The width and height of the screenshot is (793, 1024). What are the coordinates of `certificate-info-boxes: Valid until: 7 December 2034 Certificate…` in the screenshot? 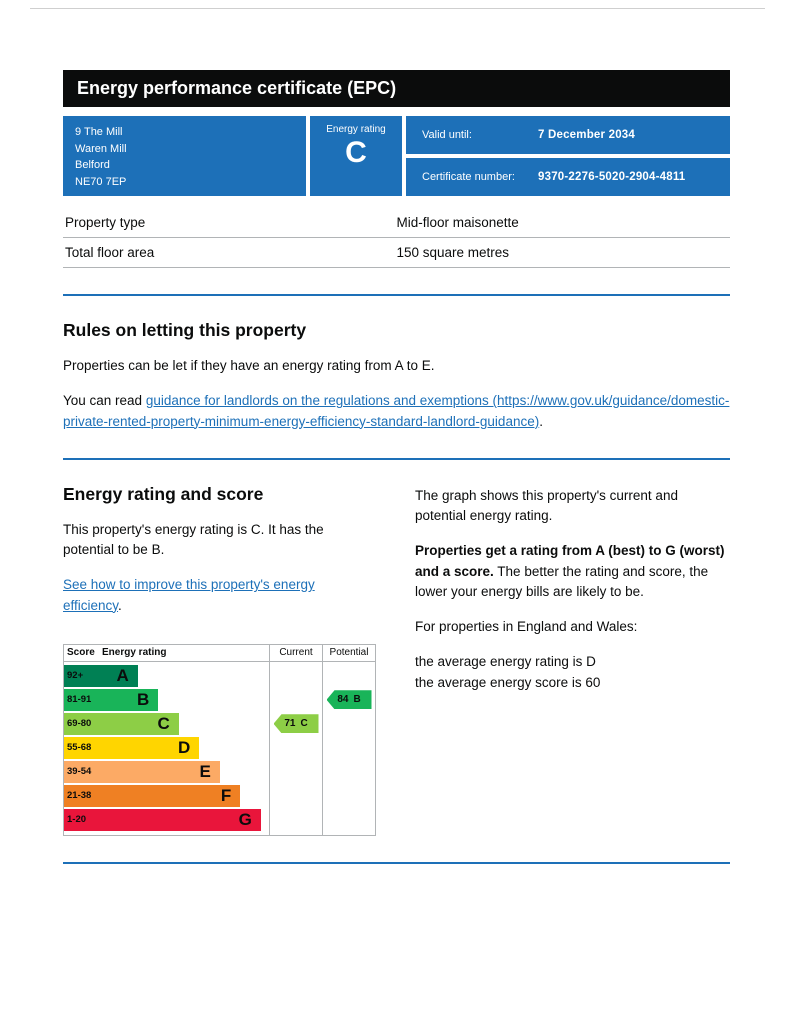 It's located at (568, 156).